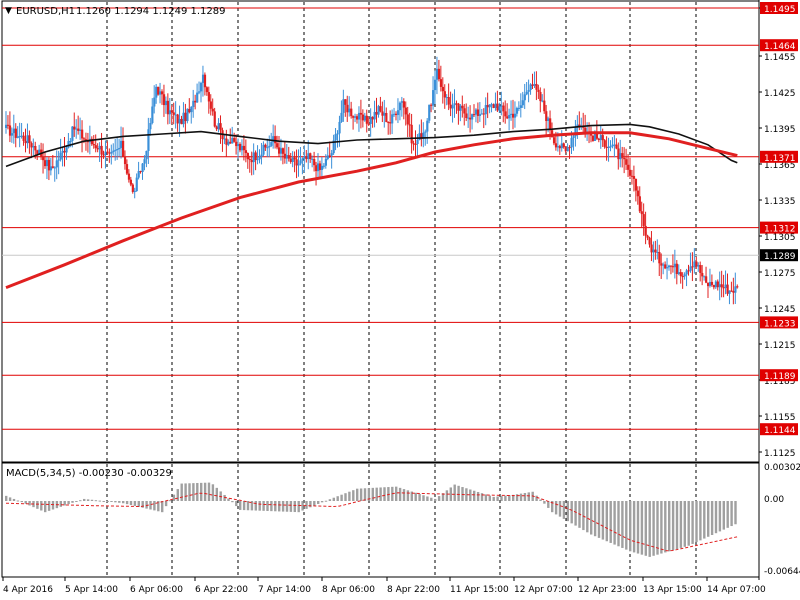 This screenshot has width=800, height=600. Describe the element at coordinates (371, 145) in the screenshot. I see `moving-average-fast` at that location.